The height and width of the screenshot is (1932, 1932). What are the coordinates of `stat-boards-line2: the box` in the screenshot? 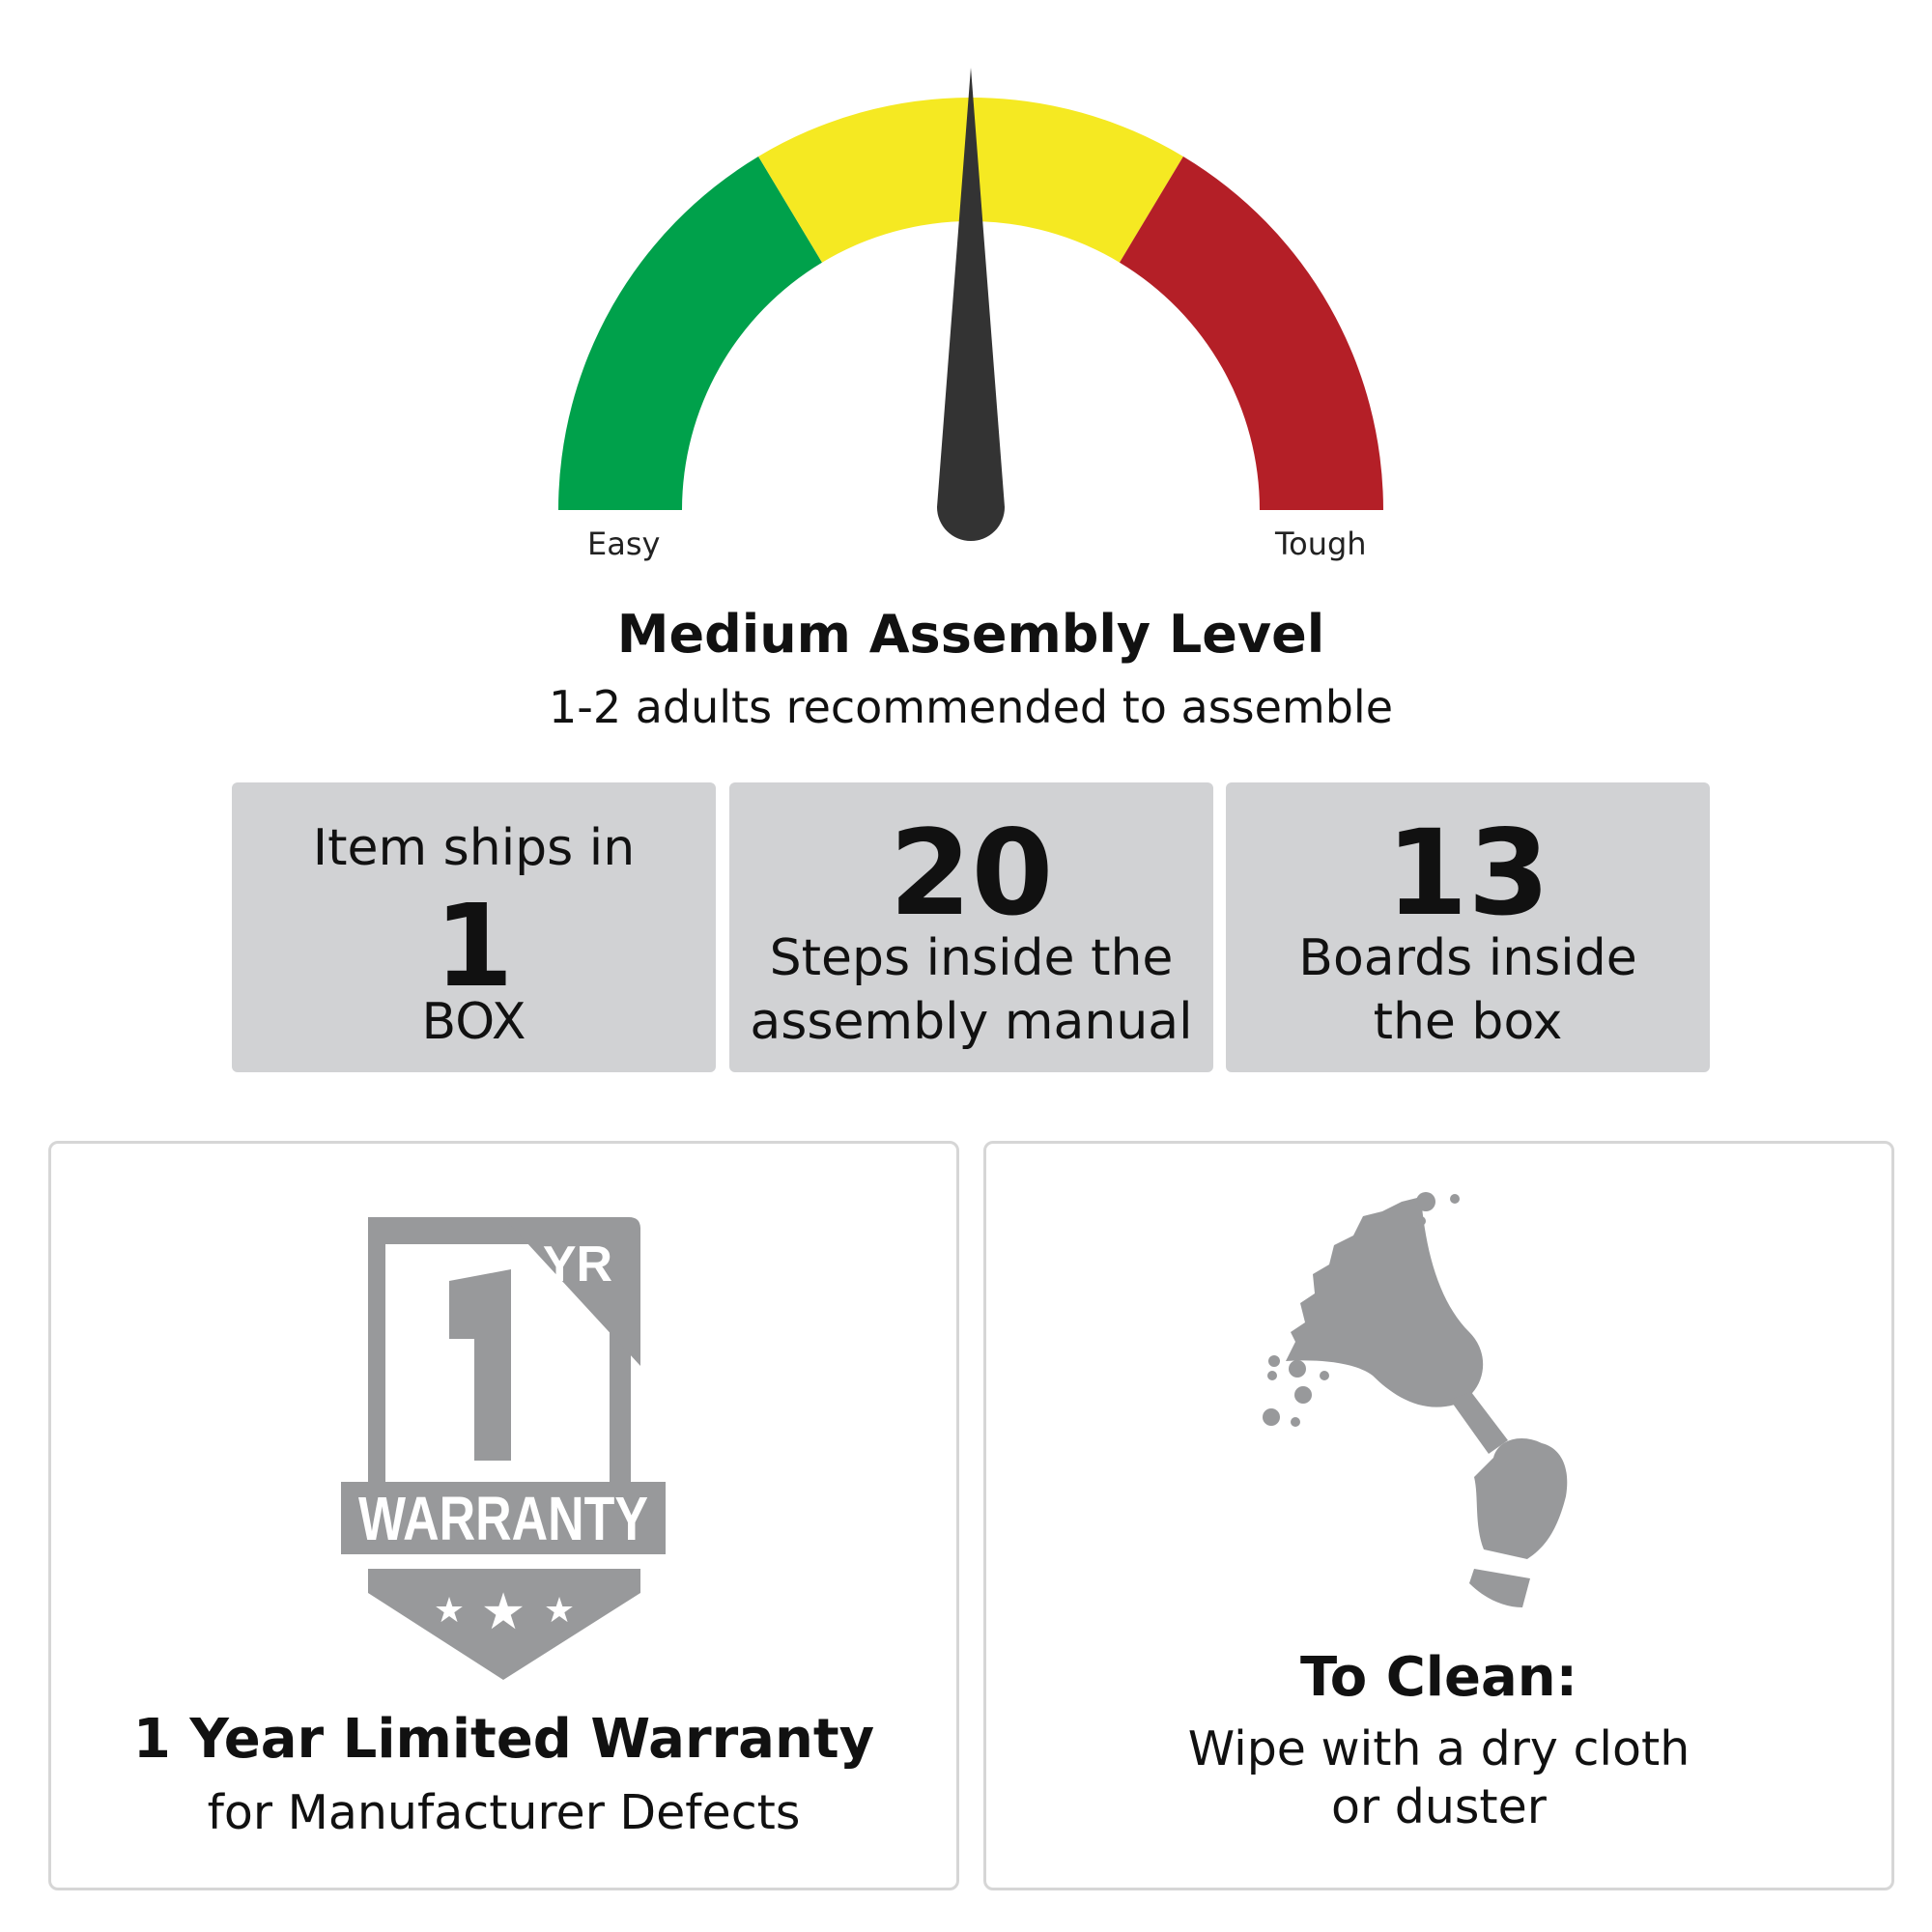 It's located at (1468, 1022).